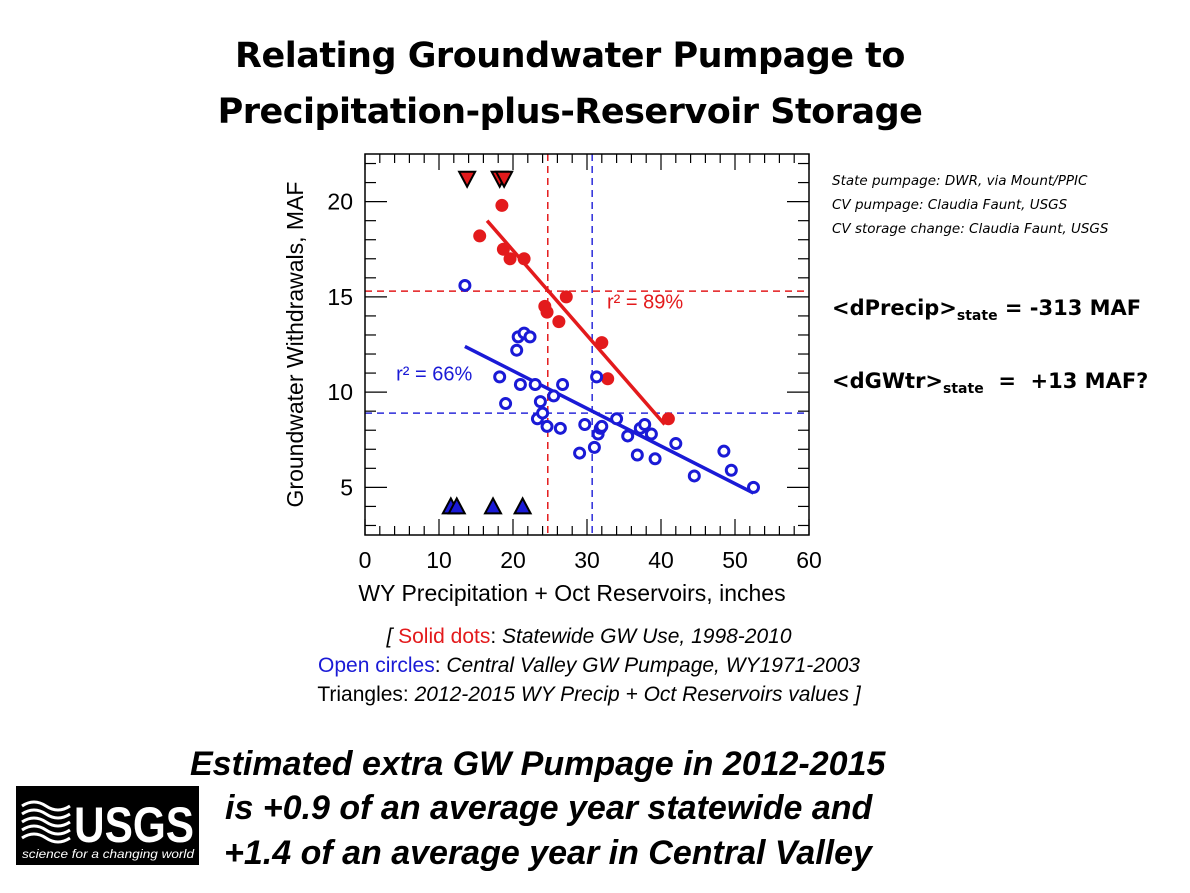  I want to click on legend-bracket: [, so click(392, 636).